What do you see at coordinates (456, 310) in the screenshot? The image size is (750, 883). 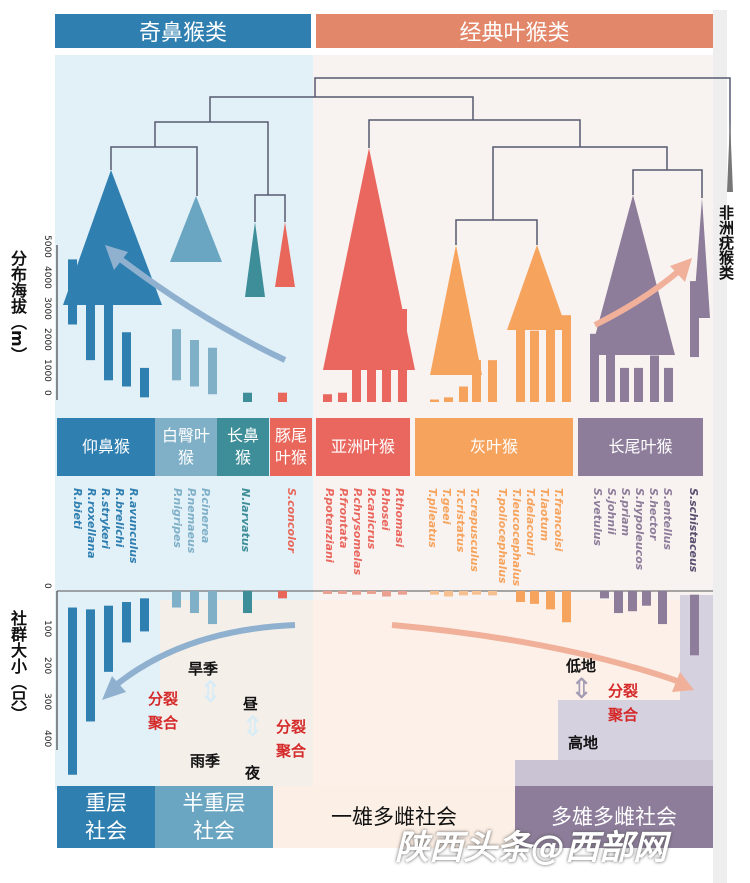 I see `trachypithecus-clade-a` at bounding box center [456, 310].